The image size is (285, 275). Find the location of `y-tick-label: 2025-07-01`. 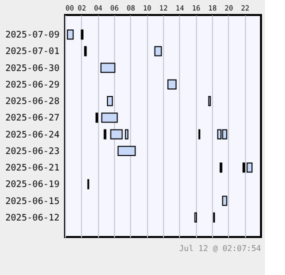

y-tick-label: 2025-07-01 is located at coordinates (32, 52).